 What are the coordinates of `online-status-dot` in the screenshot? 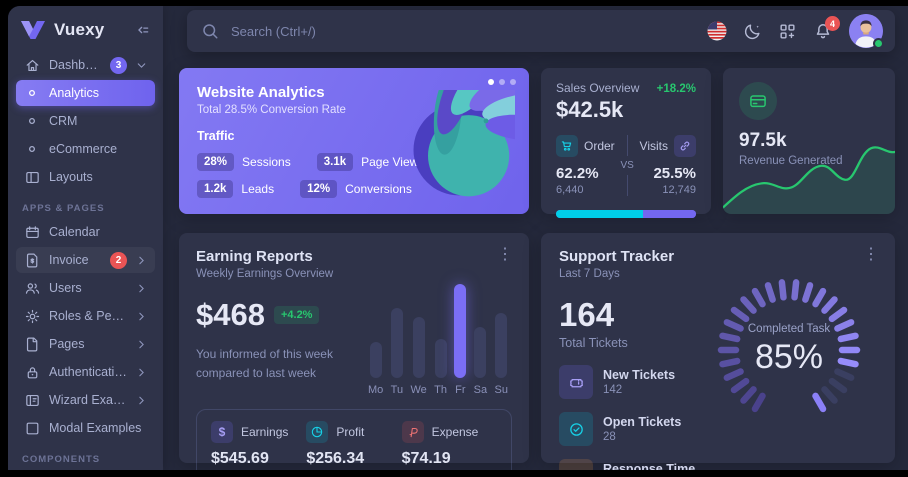 It's located at (878, 43).